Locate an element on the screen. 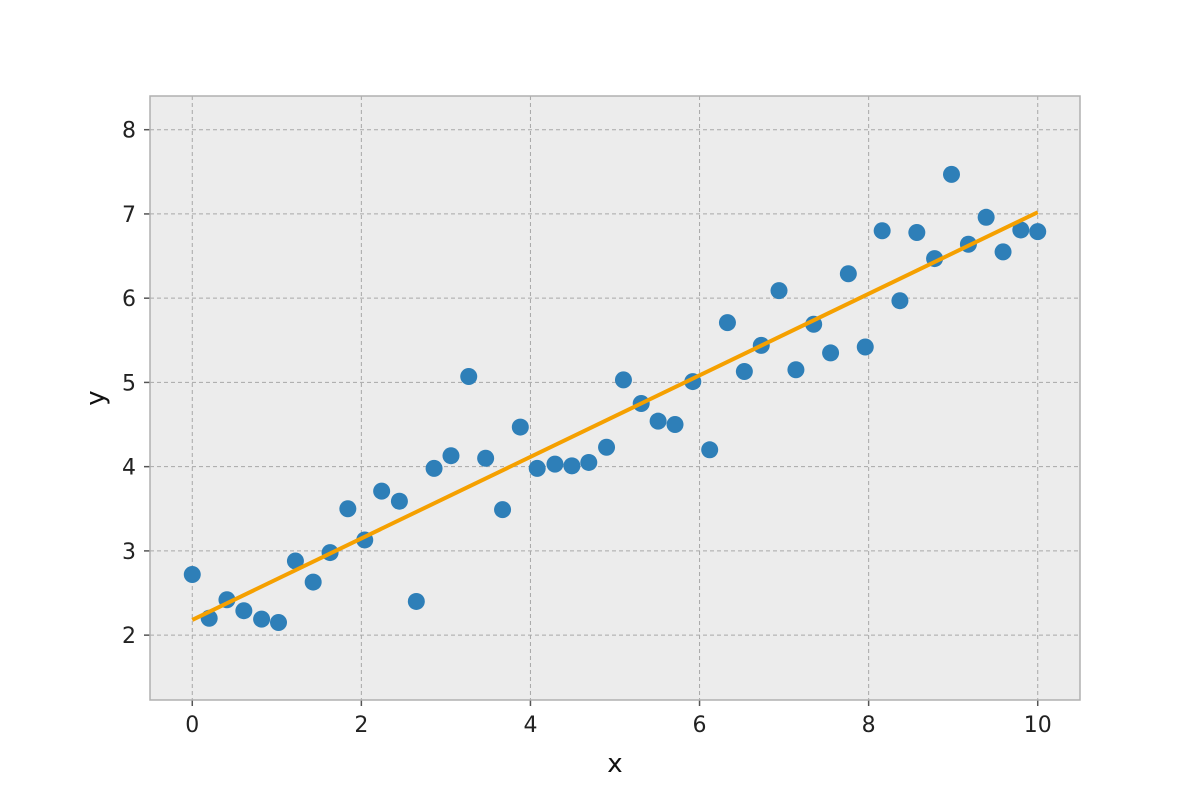  y-tick-label: 6 is located at coordinates (129, 299).